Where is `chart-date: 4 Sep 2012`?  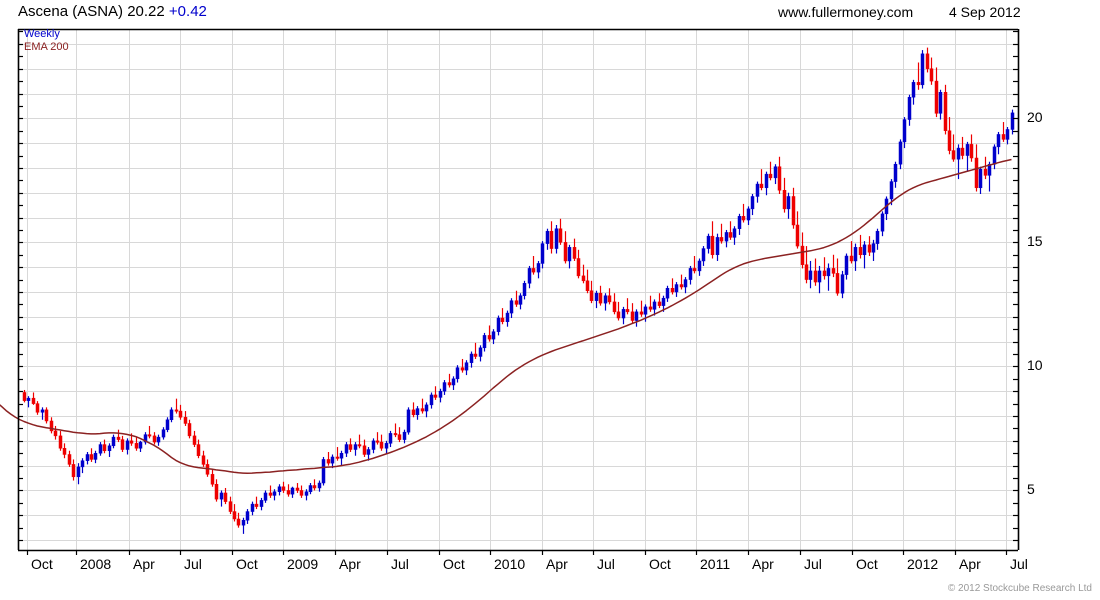 chart-date: 4 Sep 2012 is located at coordinates (985, 12).